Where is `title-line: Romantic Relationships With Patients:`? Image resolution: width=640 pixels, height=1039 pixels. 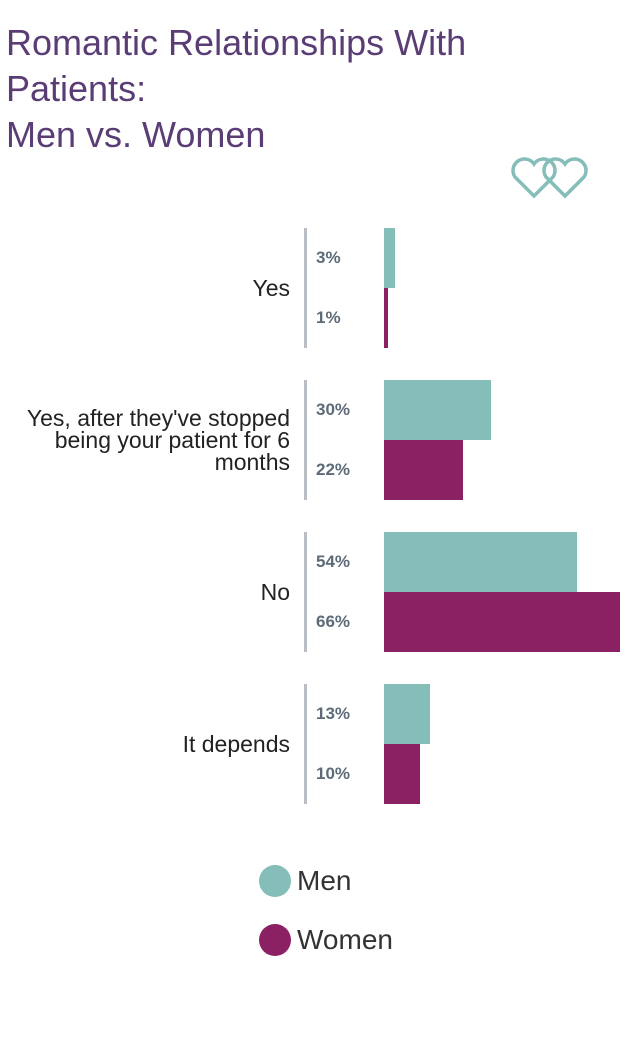
title-line: Romantic Relationships With Patients: is located at coordinates (236, 65).